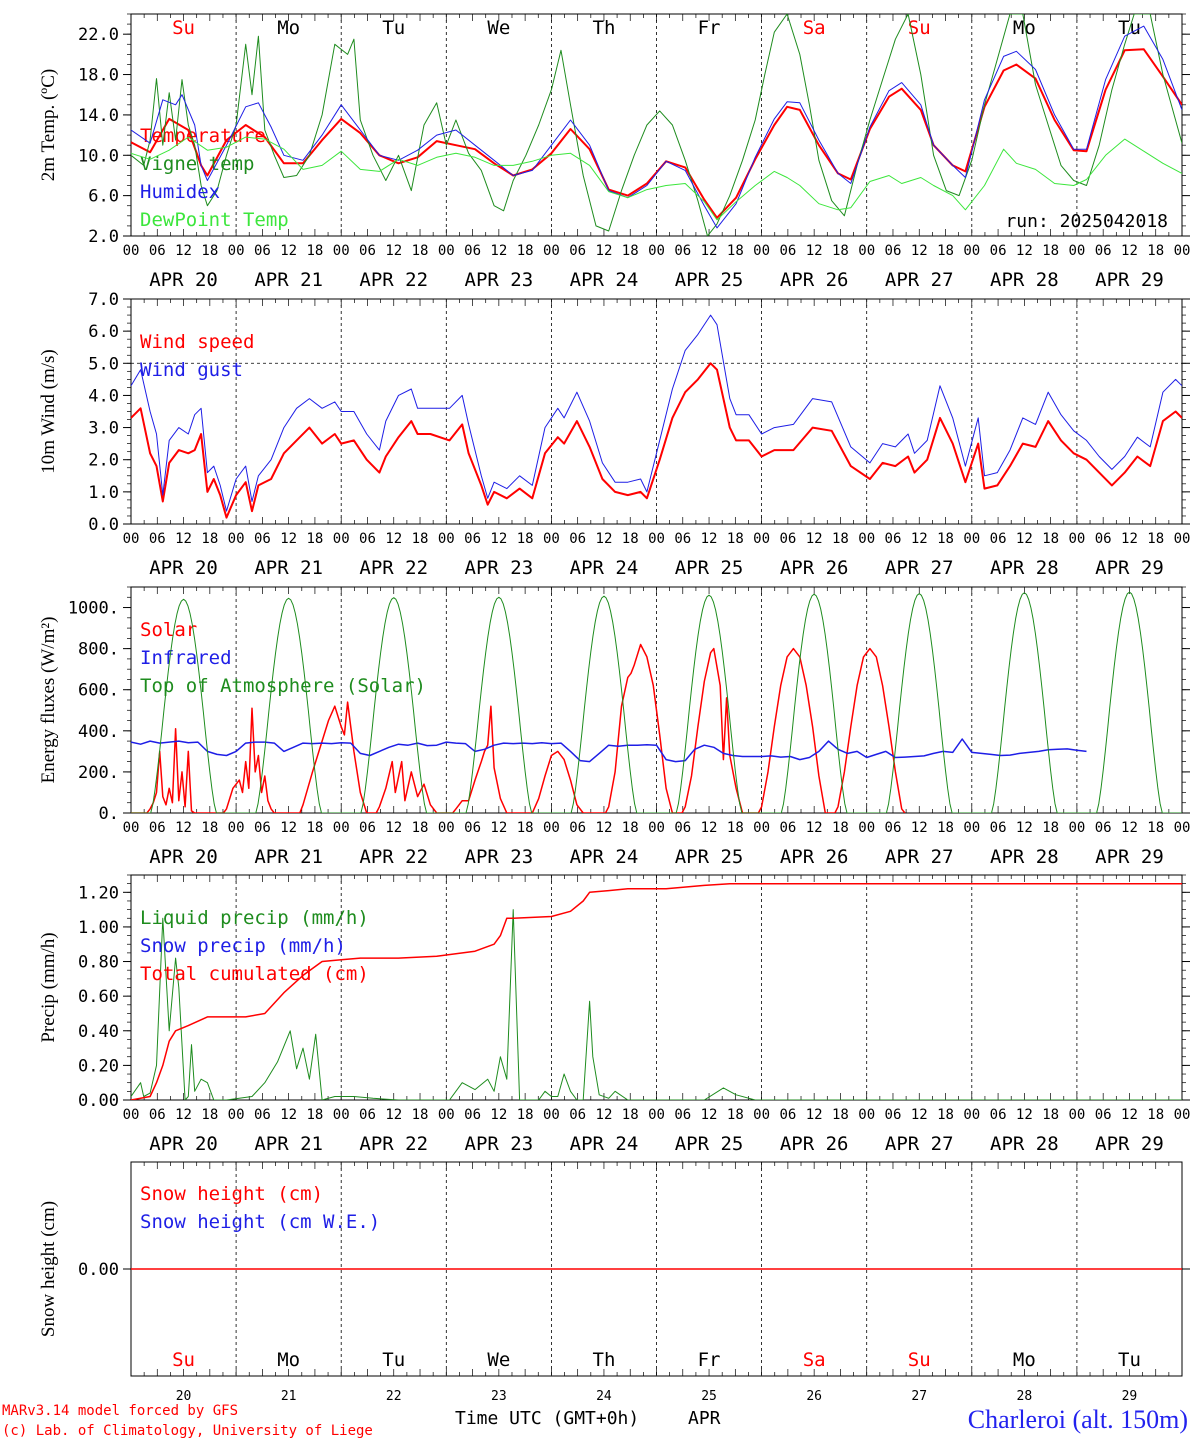 The height and width of the screenshot is (1440, 1194). What do you see at coordinates (98, 156) in the screenshot?
I see `y-tick-label: 10.0` at bounding box center [98, 156].